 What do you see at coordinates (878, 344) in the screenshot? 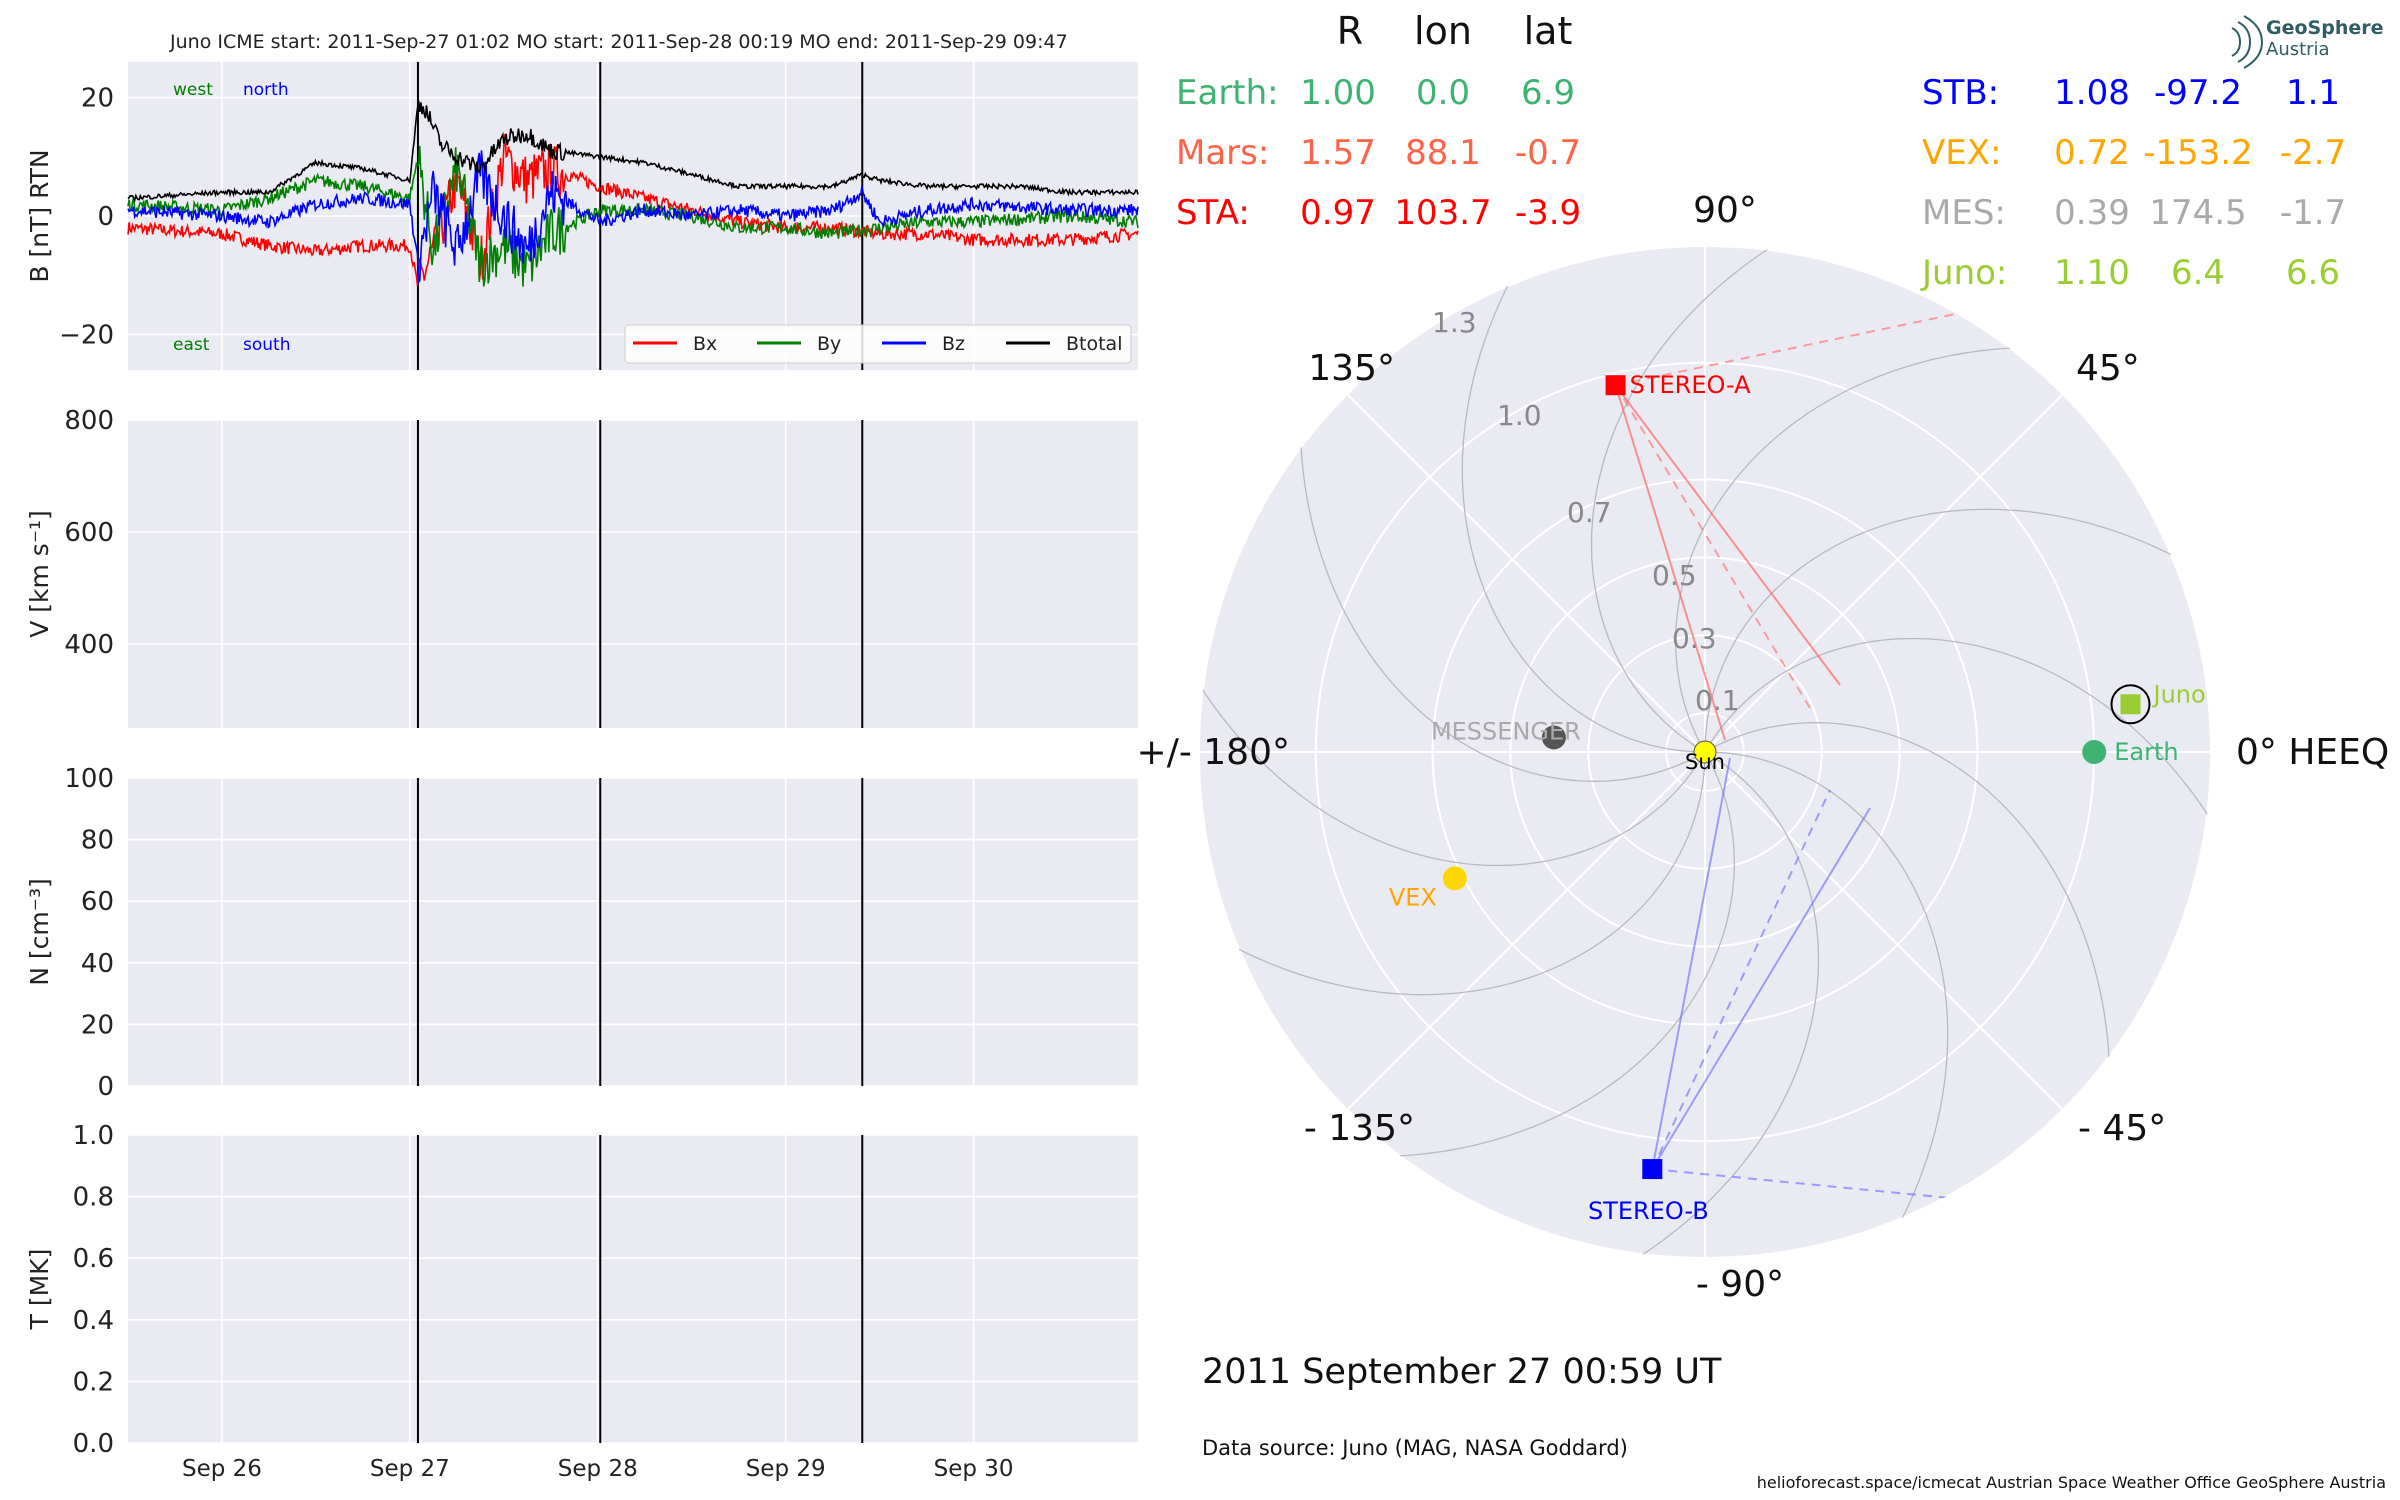
I see `legend: Bx By Bz Btotal` at bounding box center [878, 344].